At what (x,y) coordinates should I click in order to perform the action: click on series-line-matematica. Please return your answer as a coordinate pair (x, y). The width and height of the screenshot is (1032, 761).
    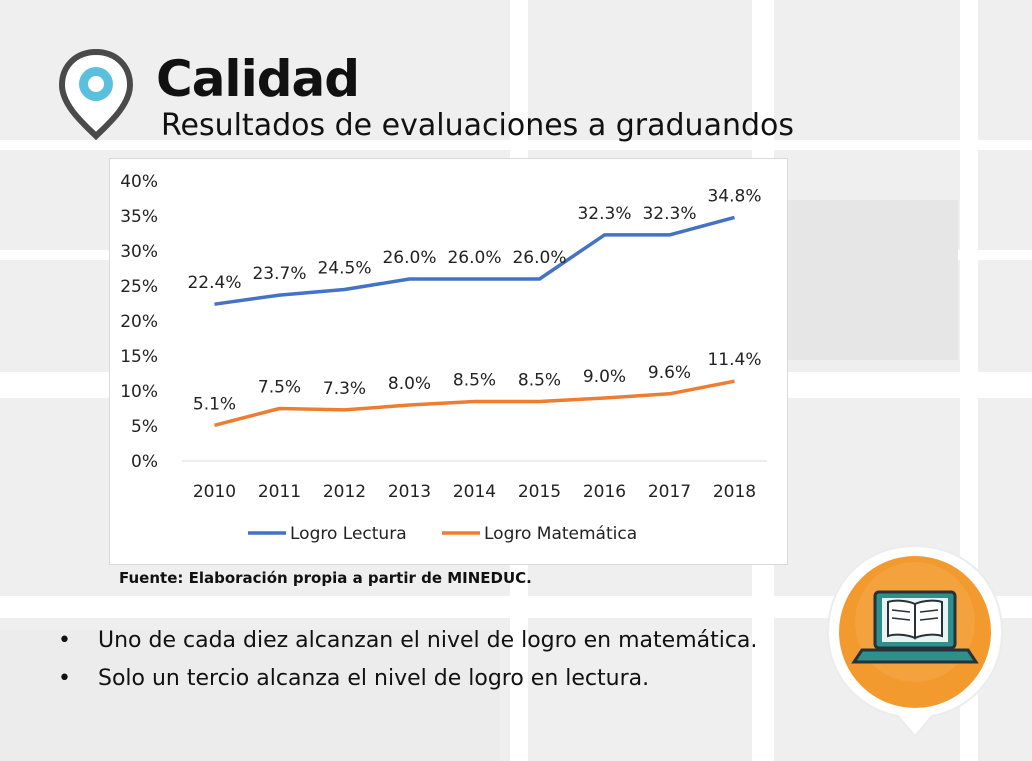
    Looking at the image, I should click on (474, 403).